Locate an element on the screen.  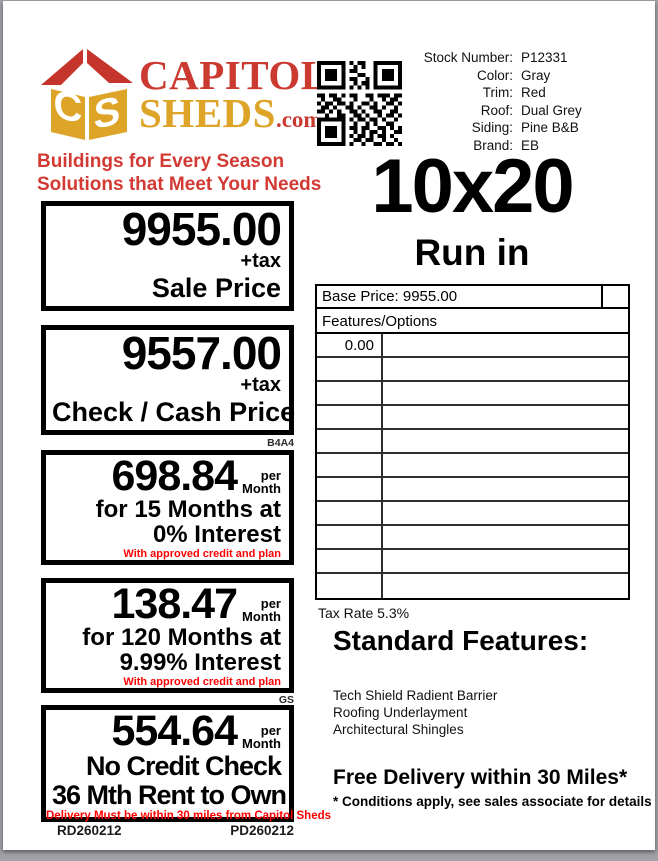
rent-to-own-amount: 554.64 is located at coordinates (174, 731).